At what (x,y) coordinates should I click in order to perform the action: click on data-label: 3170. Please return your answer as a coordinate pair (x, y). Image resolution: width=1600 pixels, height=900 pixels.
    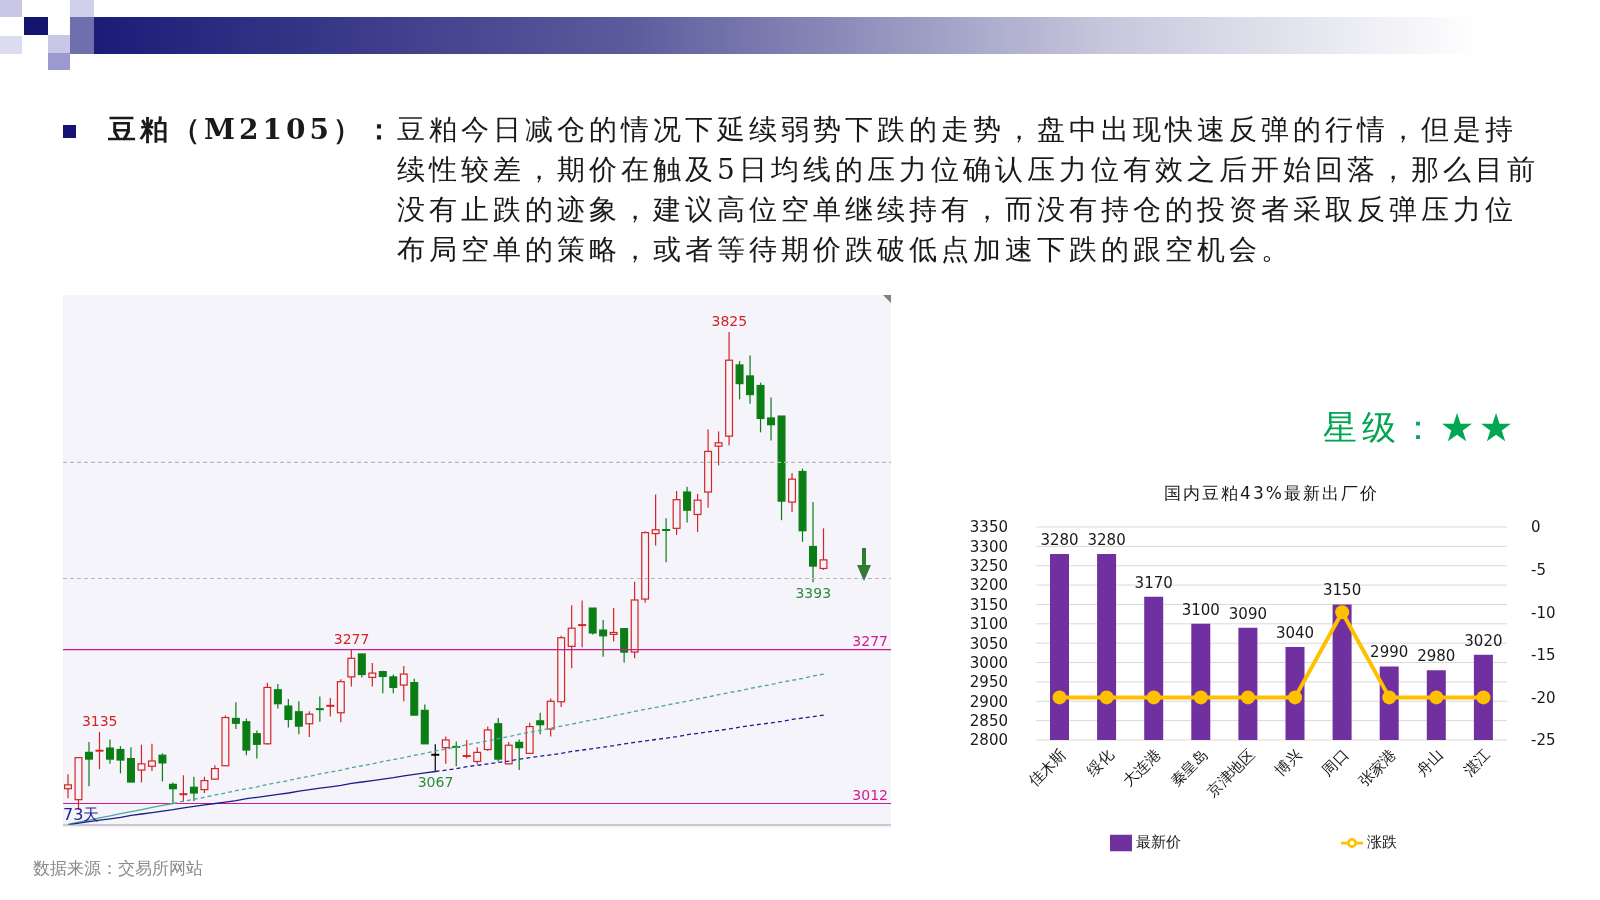
    Looking at the image, I should click on (1153, 582).